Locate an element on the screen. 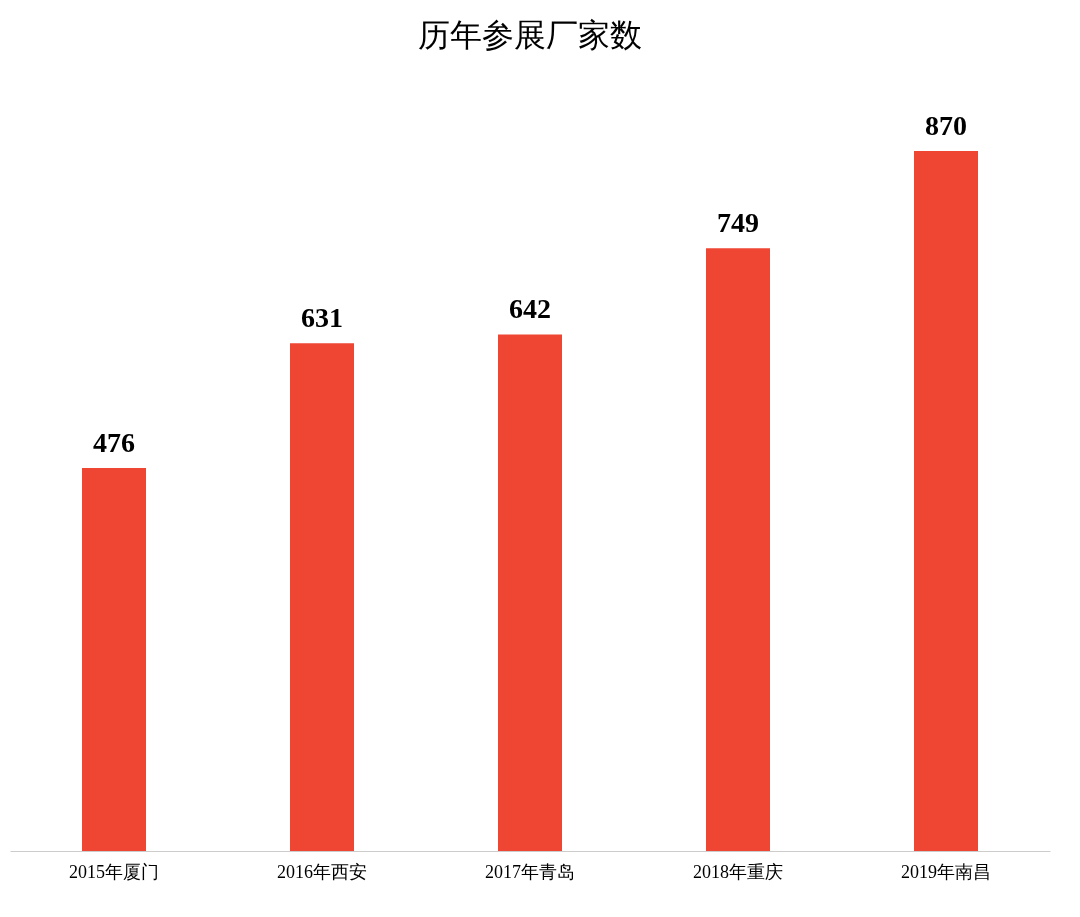  x-tick-label: 2017年青岛 is located at coordinates (530, 871).